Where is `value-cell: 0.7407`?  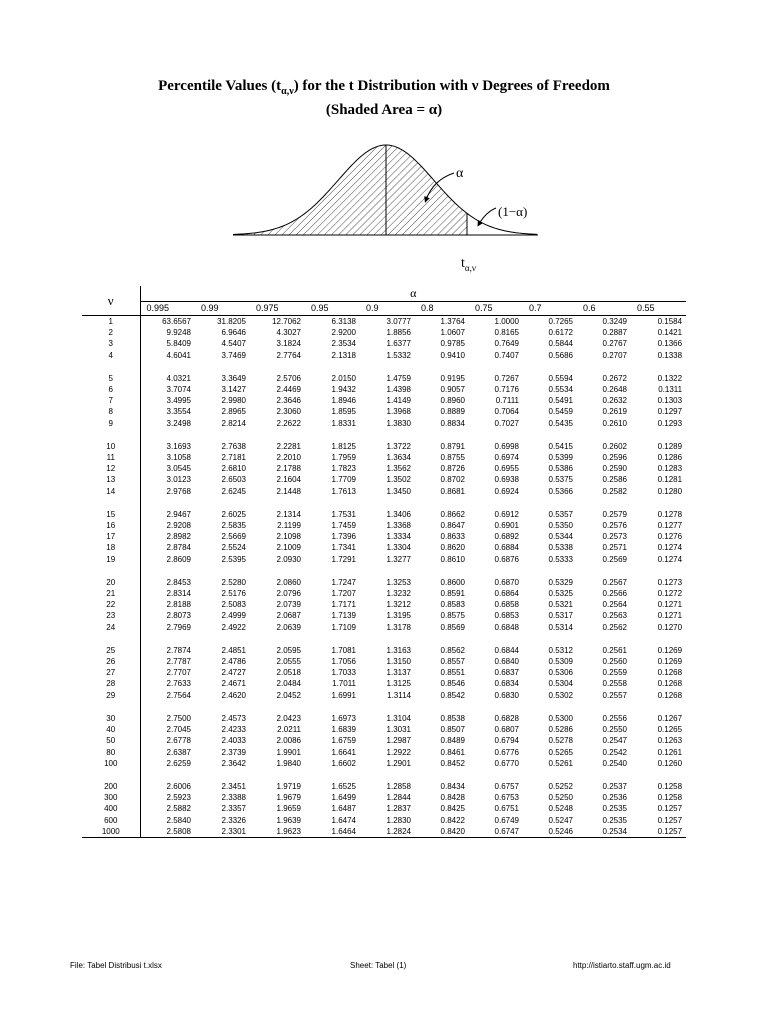
value-cell: 0.7407 is located at coordinates (506, 355).